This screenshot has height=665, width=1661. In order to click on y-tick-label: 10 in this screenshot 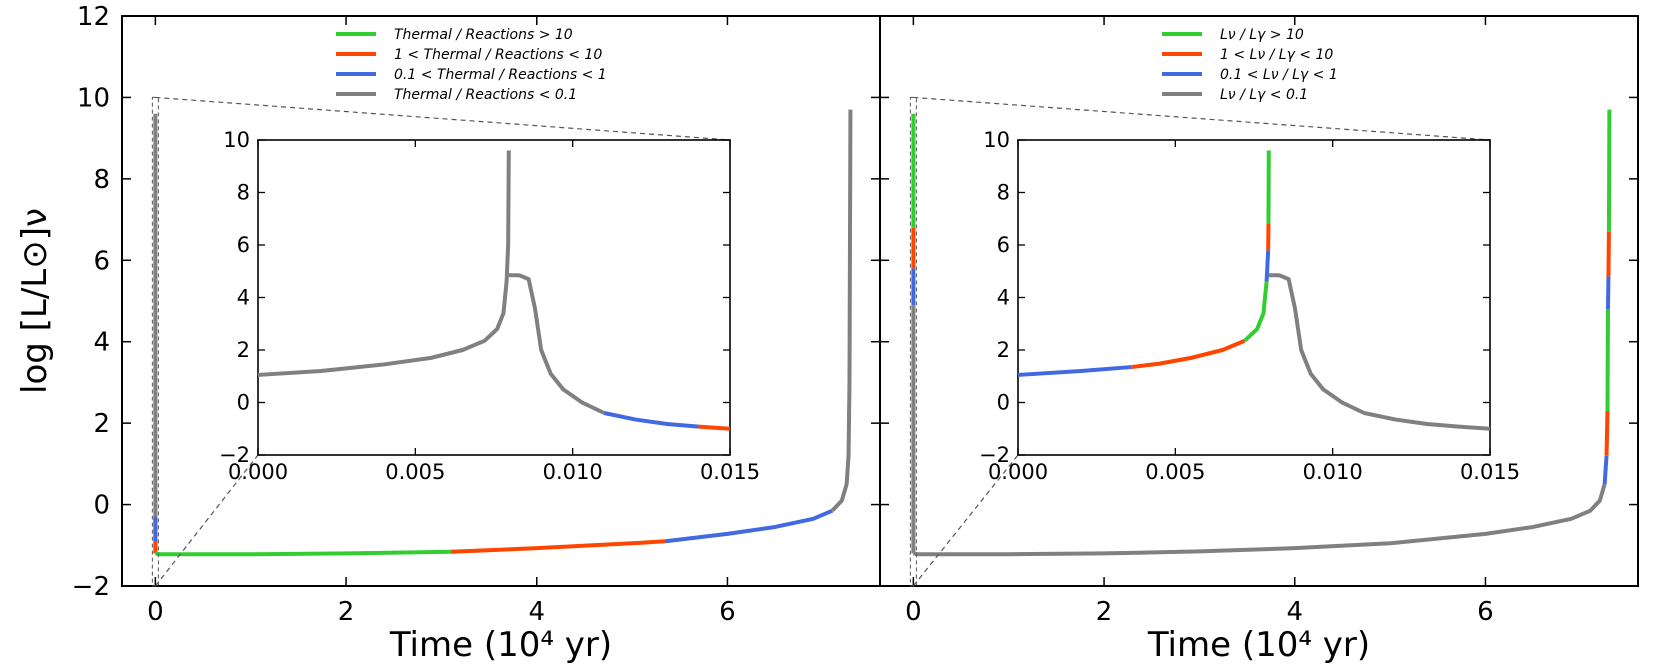, I will do `click(93, 98)`.